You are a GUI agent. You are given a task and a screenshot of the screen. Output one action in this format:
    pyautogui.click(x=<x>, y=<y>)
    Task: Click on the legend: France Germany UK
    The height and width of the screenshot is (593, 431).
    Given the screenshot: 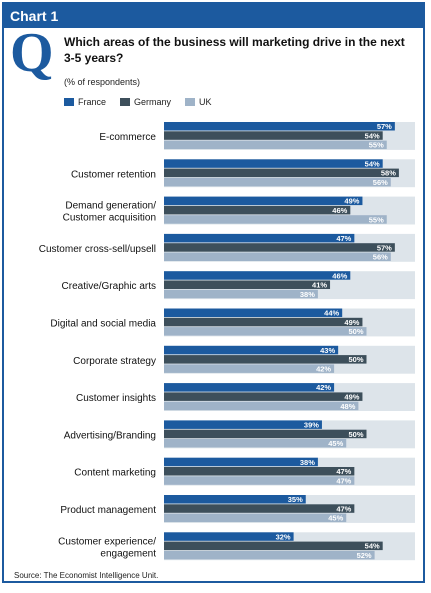 What is the action you would take?
    pyautogui.click(x=138, y=102)
    